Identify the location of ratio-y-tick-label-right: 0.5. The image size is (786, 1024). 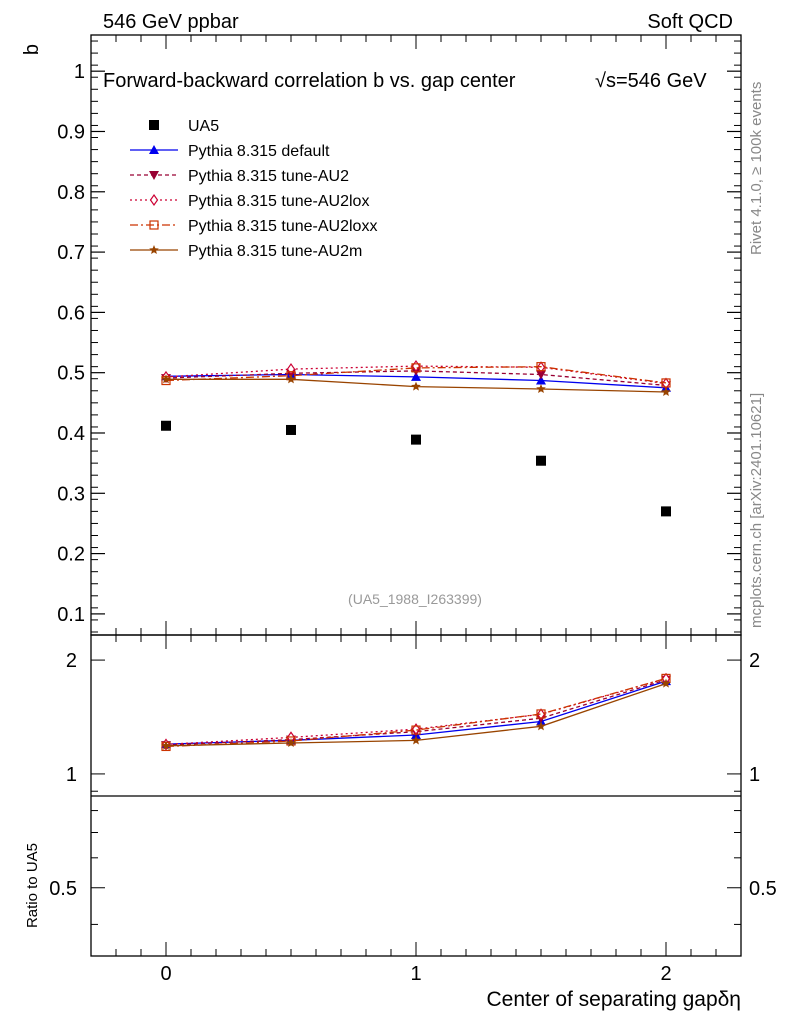
(763, 889).